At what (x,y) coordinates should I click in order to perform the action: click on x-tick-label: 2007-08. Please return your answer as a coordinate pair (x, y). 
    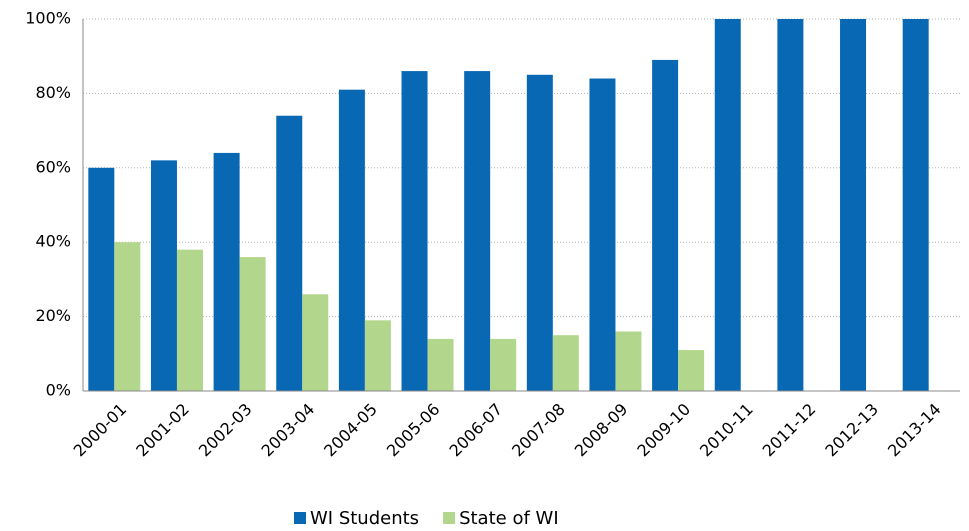
    Looking at the image, I should click on (538, 430).